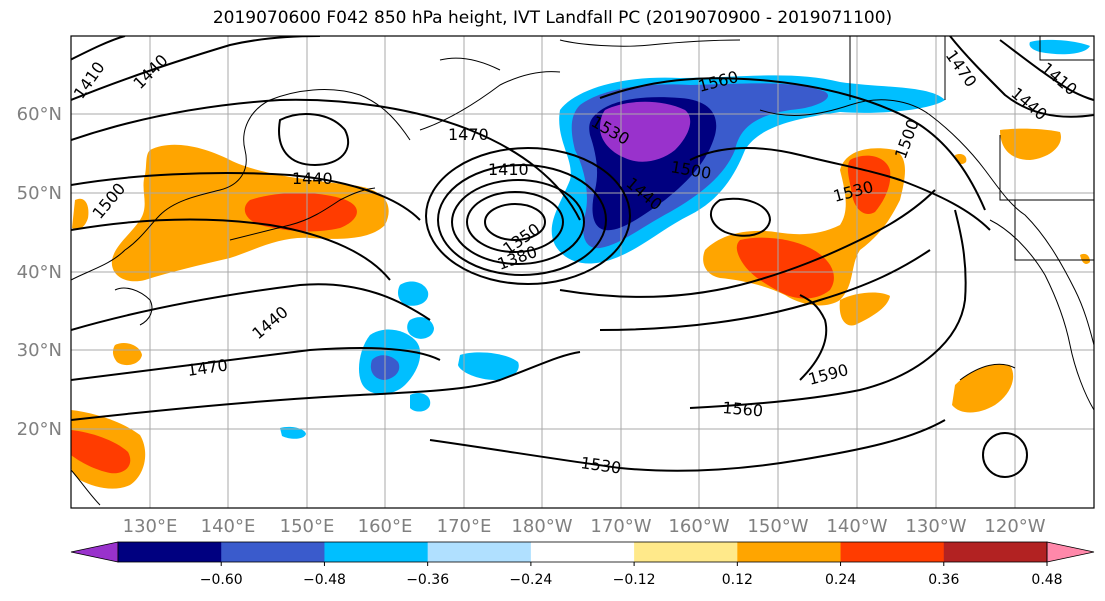 The height and width of the screenshot is (601, 1105). I want to click on colorbar-outline, so click(582, 552).